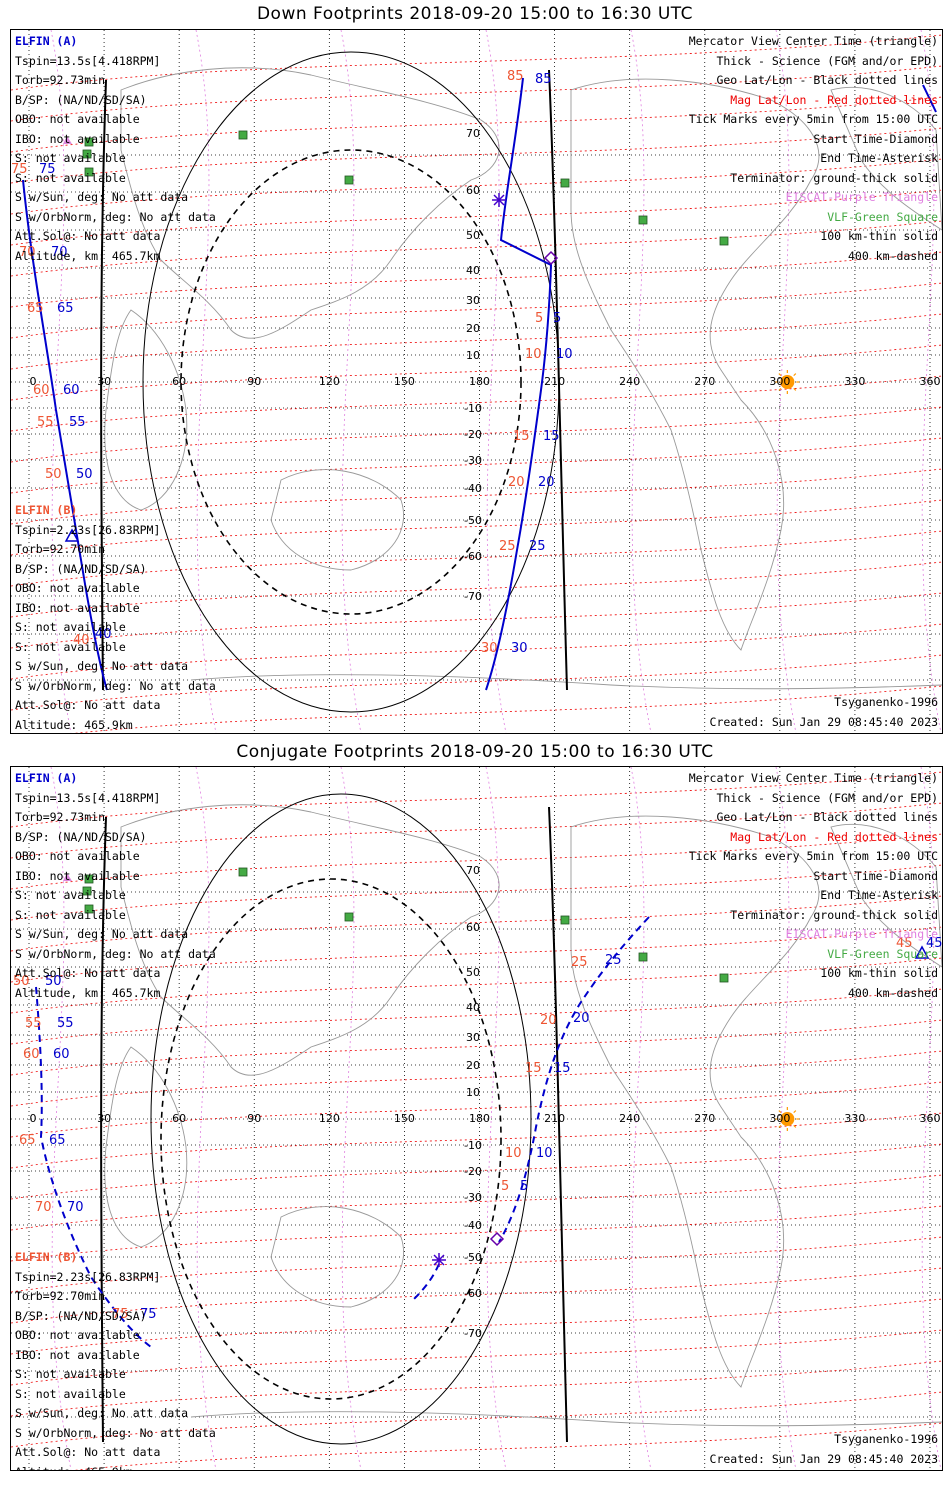 The image size is (950, 1500). What do you see at coordinates (329, 381) in the screenshot?
I see `lon-tick-label: 120` at bounding box center [329, 381].